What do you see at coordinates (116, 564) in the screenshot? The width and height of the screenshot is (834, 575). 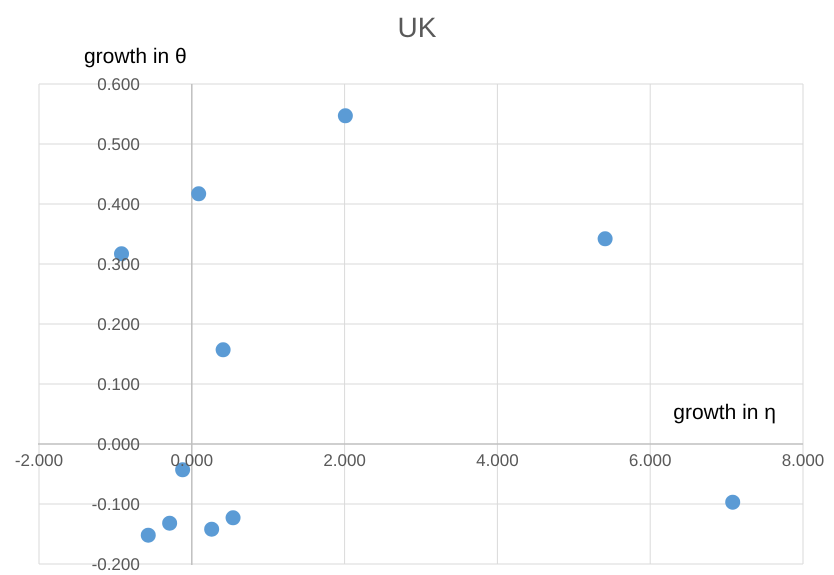 I see `y-tick-label: -0.200` at bounding box center [116, 564].